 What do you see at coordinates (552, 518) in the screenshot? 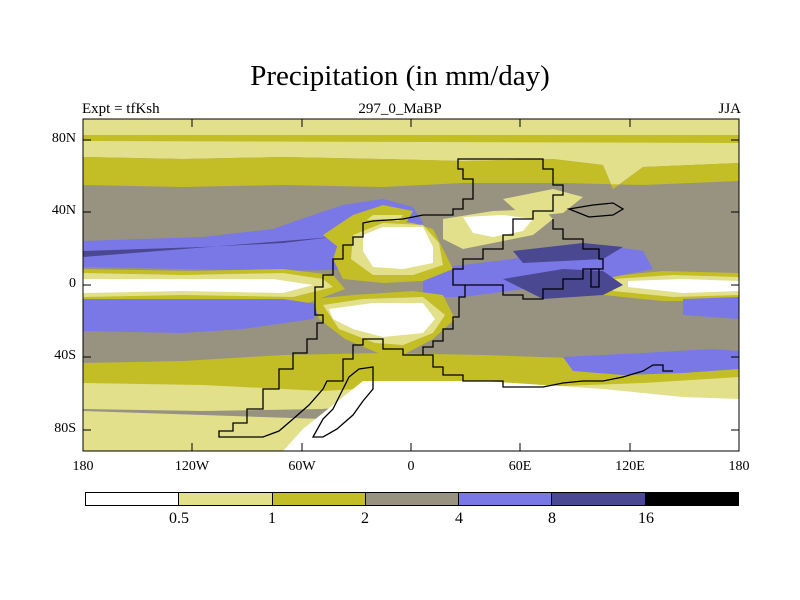
I see `colorbar-label-8: 8` at bounding box center [552, 518].